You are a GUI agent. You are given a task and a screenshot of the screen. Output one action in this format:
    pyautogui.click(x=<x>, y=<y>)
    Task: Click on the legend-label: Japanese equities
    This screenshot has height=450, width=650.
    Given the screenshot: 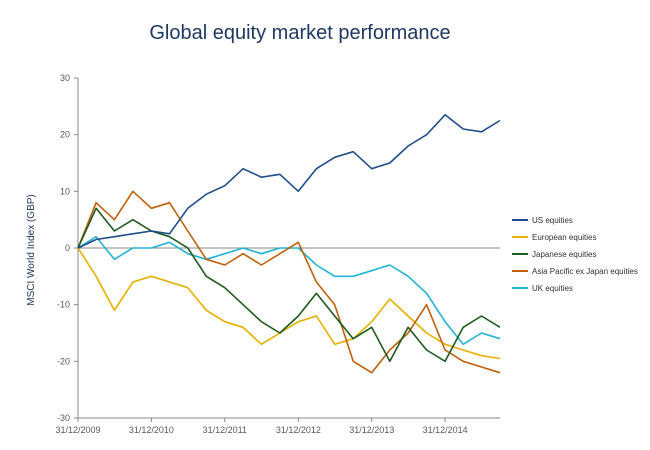 What is the action you would take?
    pyautogui.click(x=564, y=254)
    